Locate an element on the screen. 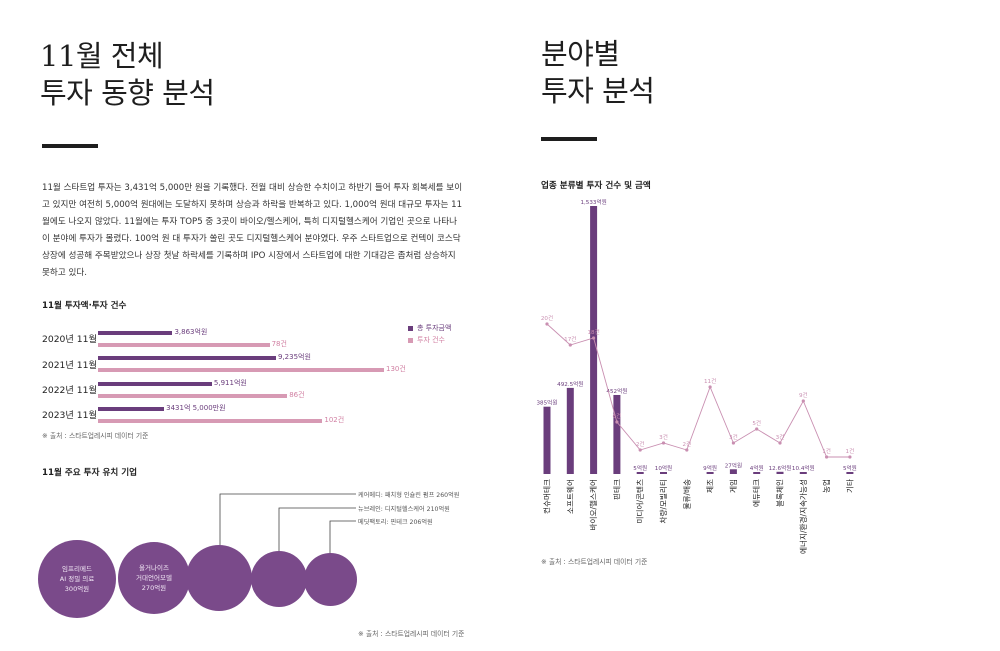 The image size is (1000, 651). count-value: 78건 is located at coordinates (279, 344).